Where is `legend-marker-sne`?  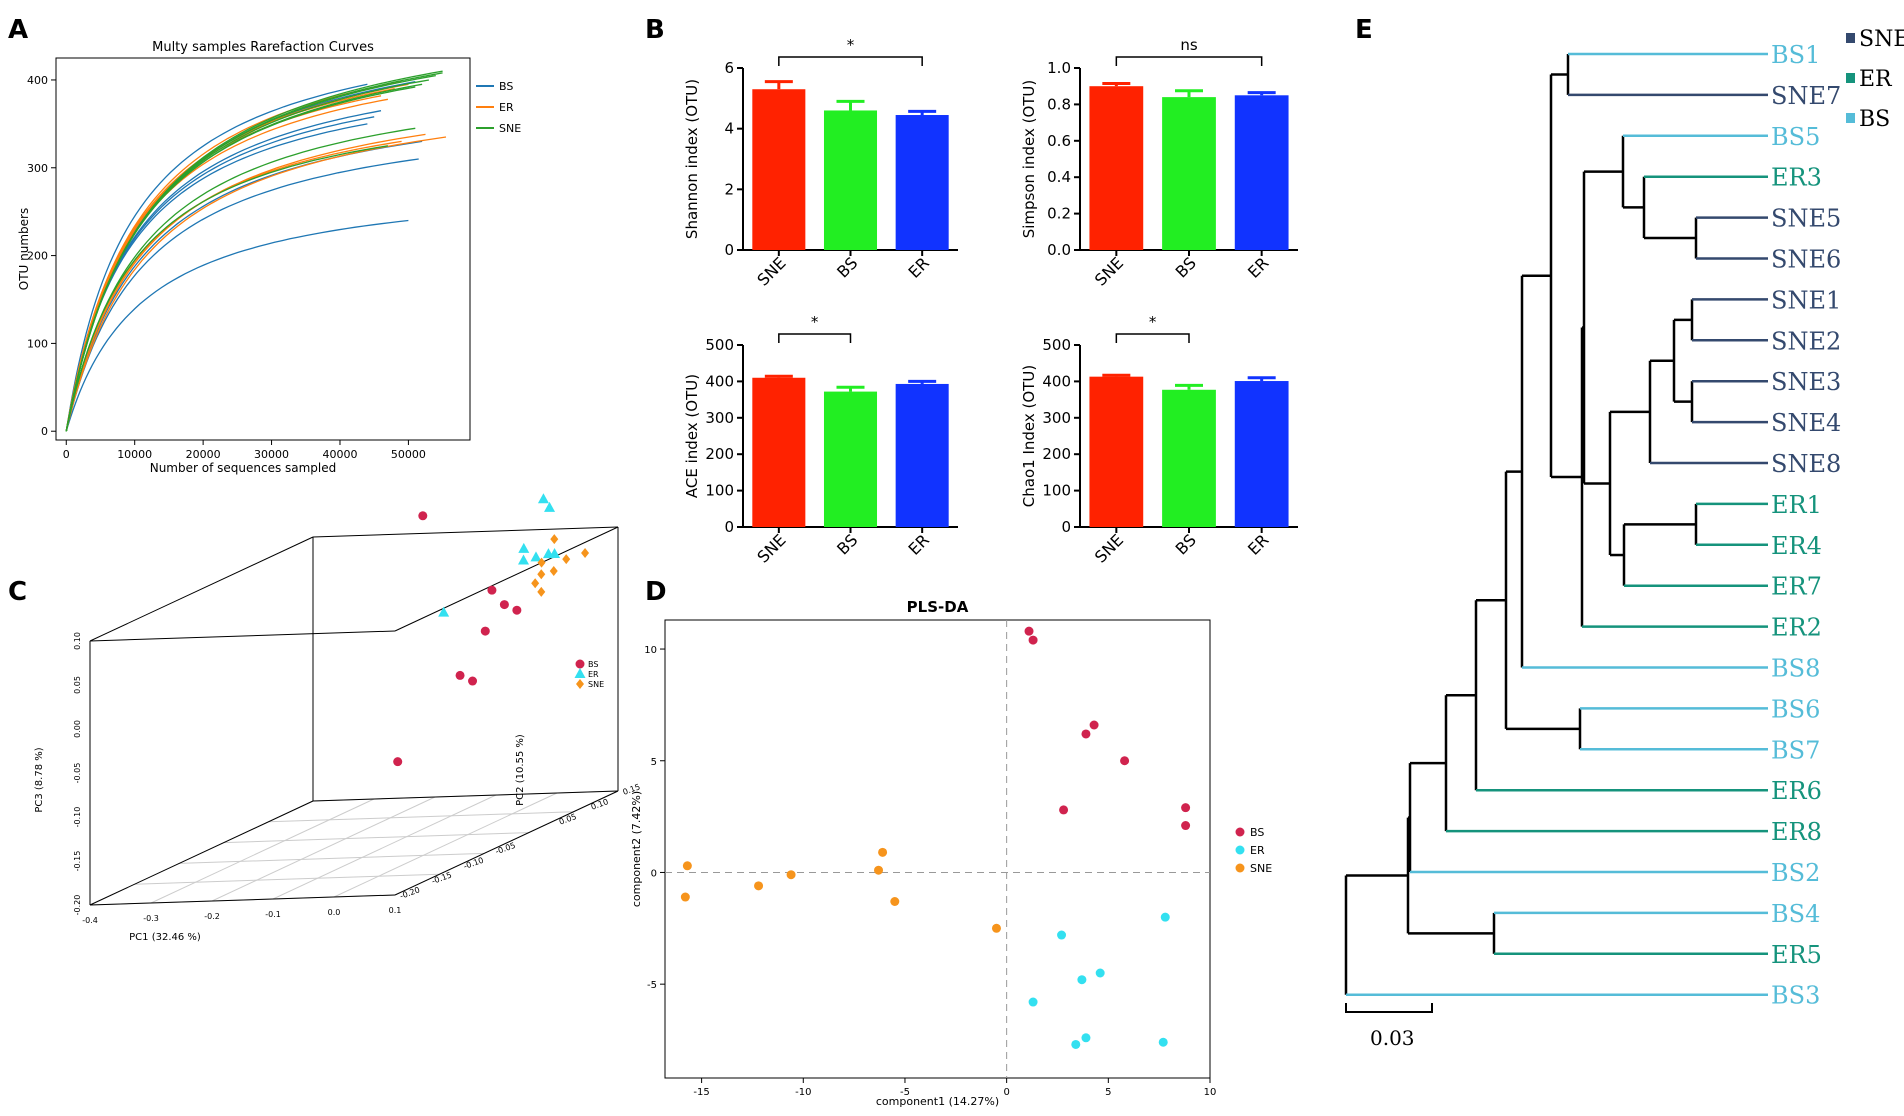
legend-marker-sne is located at coordinates (1240, 868).